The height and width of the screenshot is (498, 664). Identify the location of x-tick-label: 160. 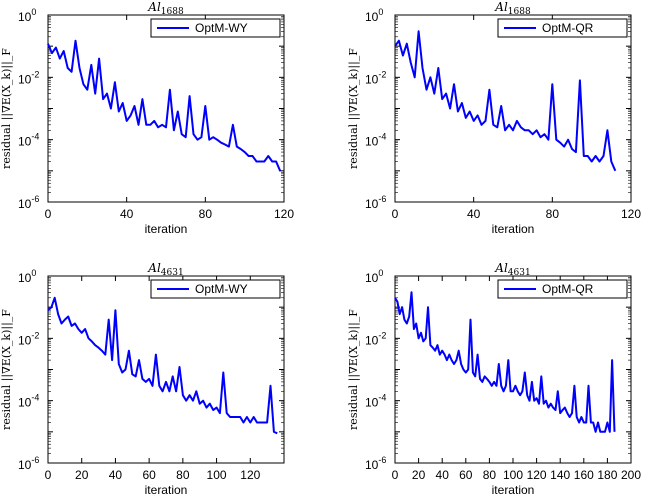
(584, 475).